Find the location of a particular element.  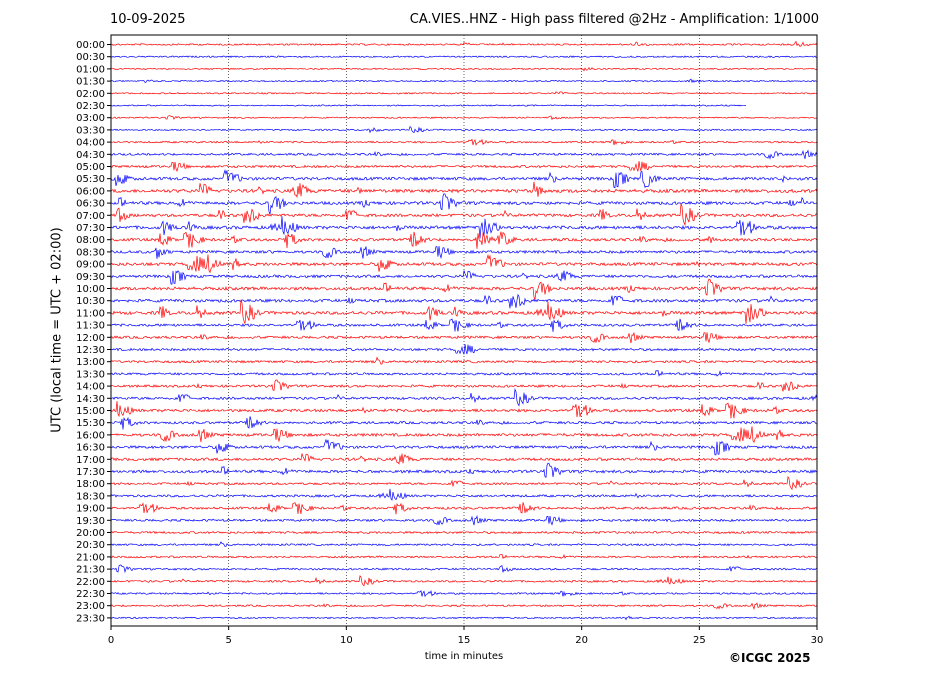

y-tick-label: 00:00 is located at coordinates (90, 45).